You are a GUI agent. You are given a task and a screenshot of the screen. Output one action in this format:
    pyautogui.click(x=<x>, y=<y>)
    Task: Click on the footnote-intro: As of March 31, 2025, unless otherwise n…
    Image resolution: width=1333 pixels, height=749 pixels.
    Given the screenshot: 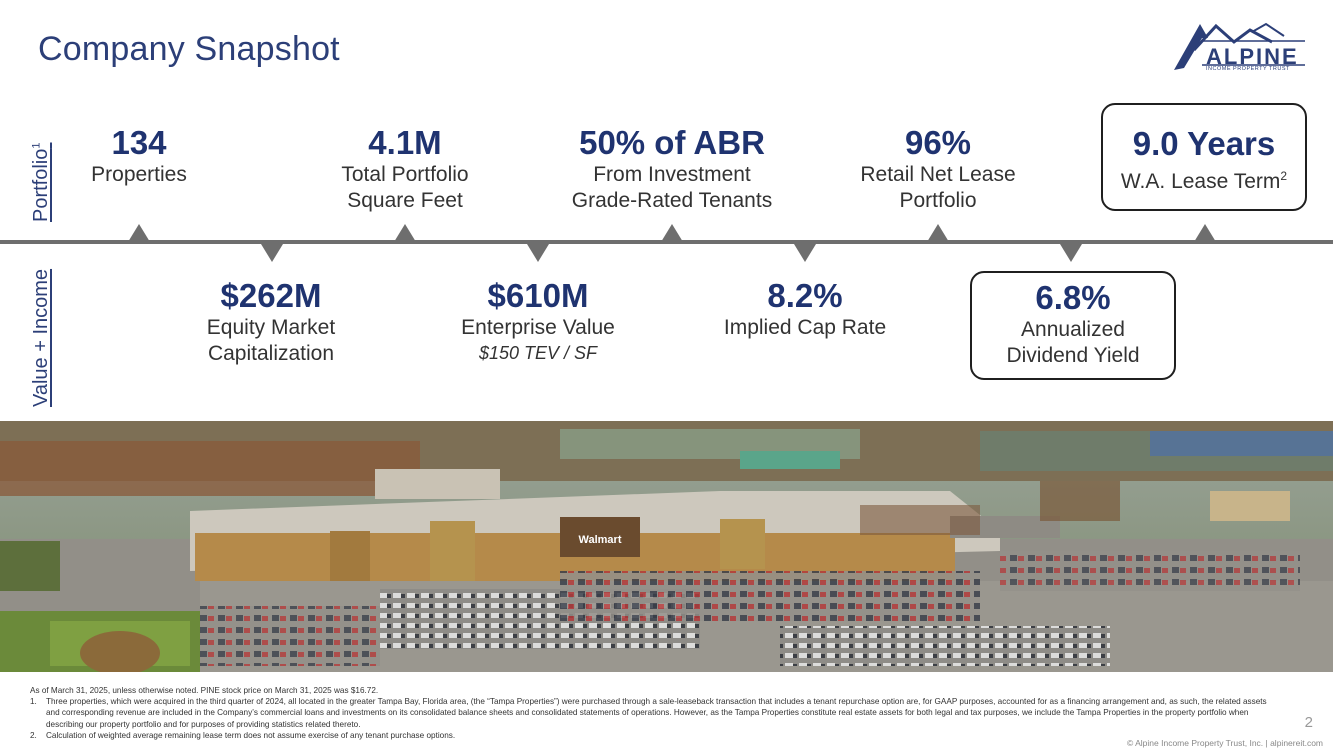 What is the action you would take?
    pyautogui.click(x=204, y=690)
    